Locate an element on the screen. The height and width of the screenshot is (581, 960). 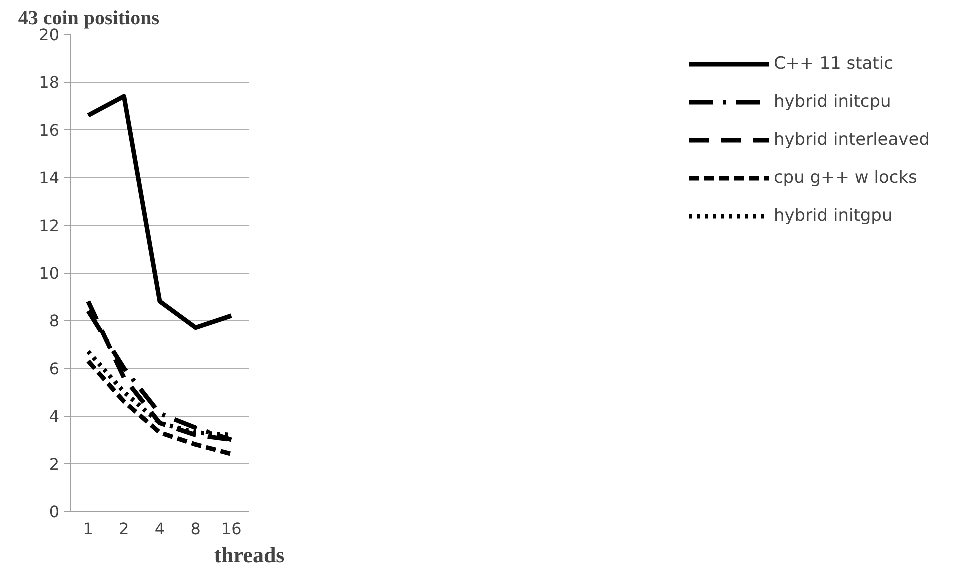
y-tick-label: 10 is located at coordinates (49, 273).